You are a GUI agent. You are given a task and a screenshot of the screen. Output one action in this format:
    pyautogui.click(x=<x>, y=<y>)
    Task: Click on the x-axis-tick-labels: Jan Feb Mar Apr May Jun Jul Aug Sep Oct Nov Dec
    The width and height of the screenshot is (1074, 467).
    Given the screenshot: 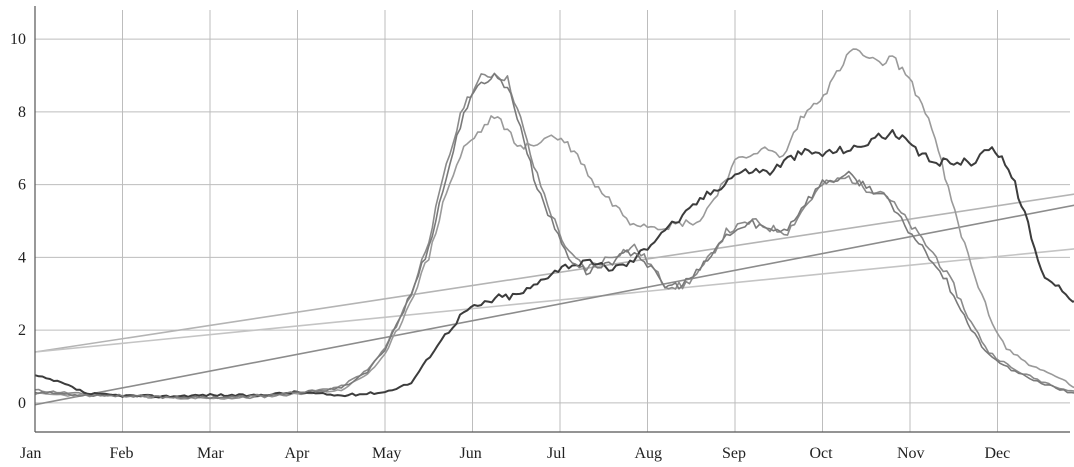 What is the action you would take?
    pyautogui.click(x=515, y=453)
    